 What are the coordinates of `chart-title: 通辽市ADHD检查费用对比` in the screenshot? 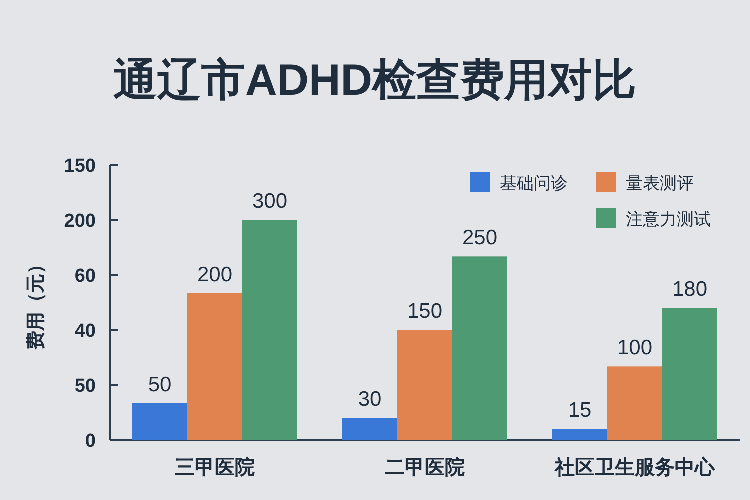 It's located at (375, 80).